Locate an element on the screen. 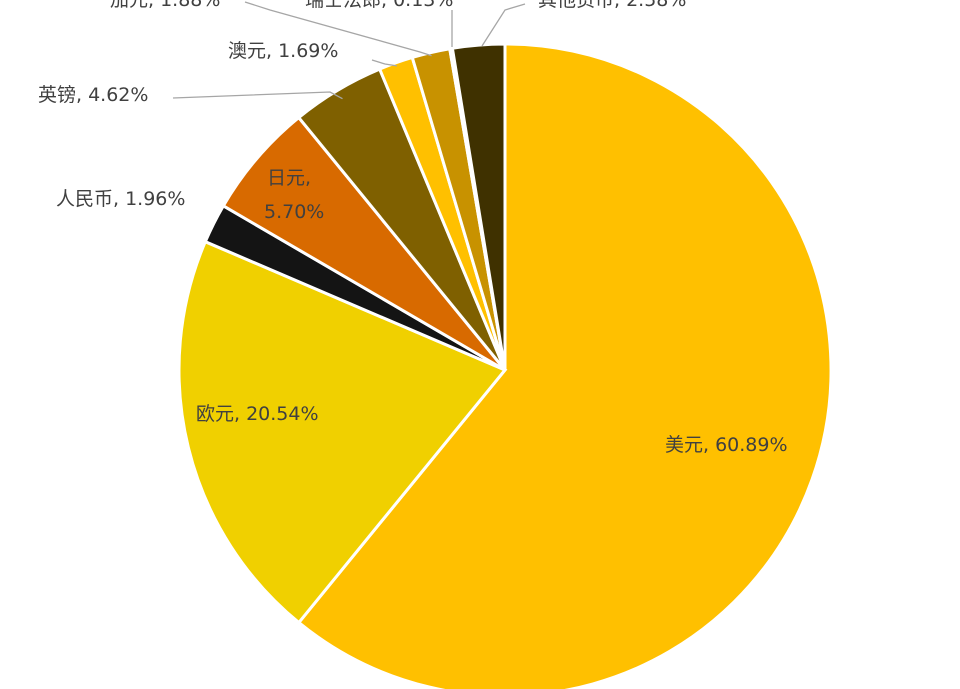 This screenshot has width=960, height=689. label-cny: 人民币, 1.96% is located at coordinates (120, 199).